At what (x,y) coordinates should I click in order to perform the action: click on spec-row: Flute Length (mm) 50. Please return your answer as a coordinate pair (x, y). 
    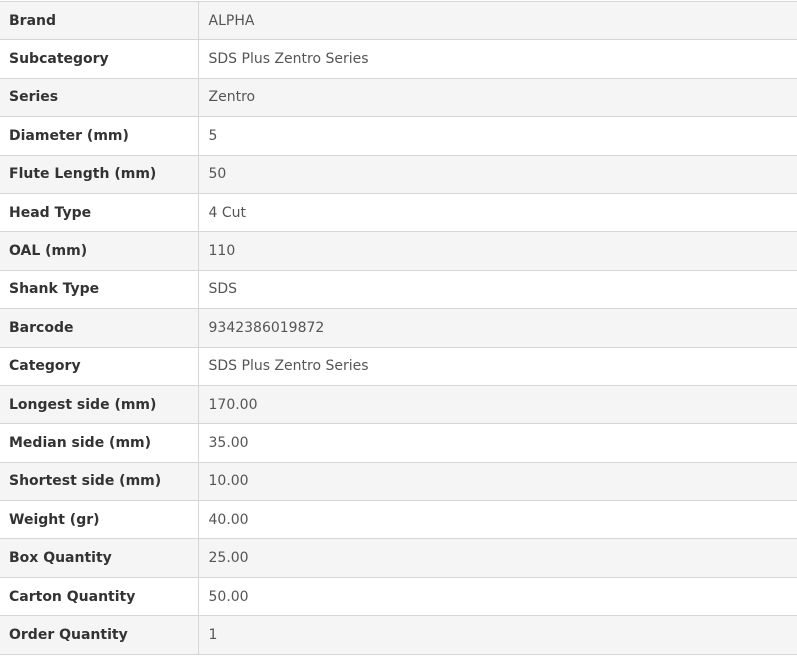
    Looking at the image, I should click on (398, 174).